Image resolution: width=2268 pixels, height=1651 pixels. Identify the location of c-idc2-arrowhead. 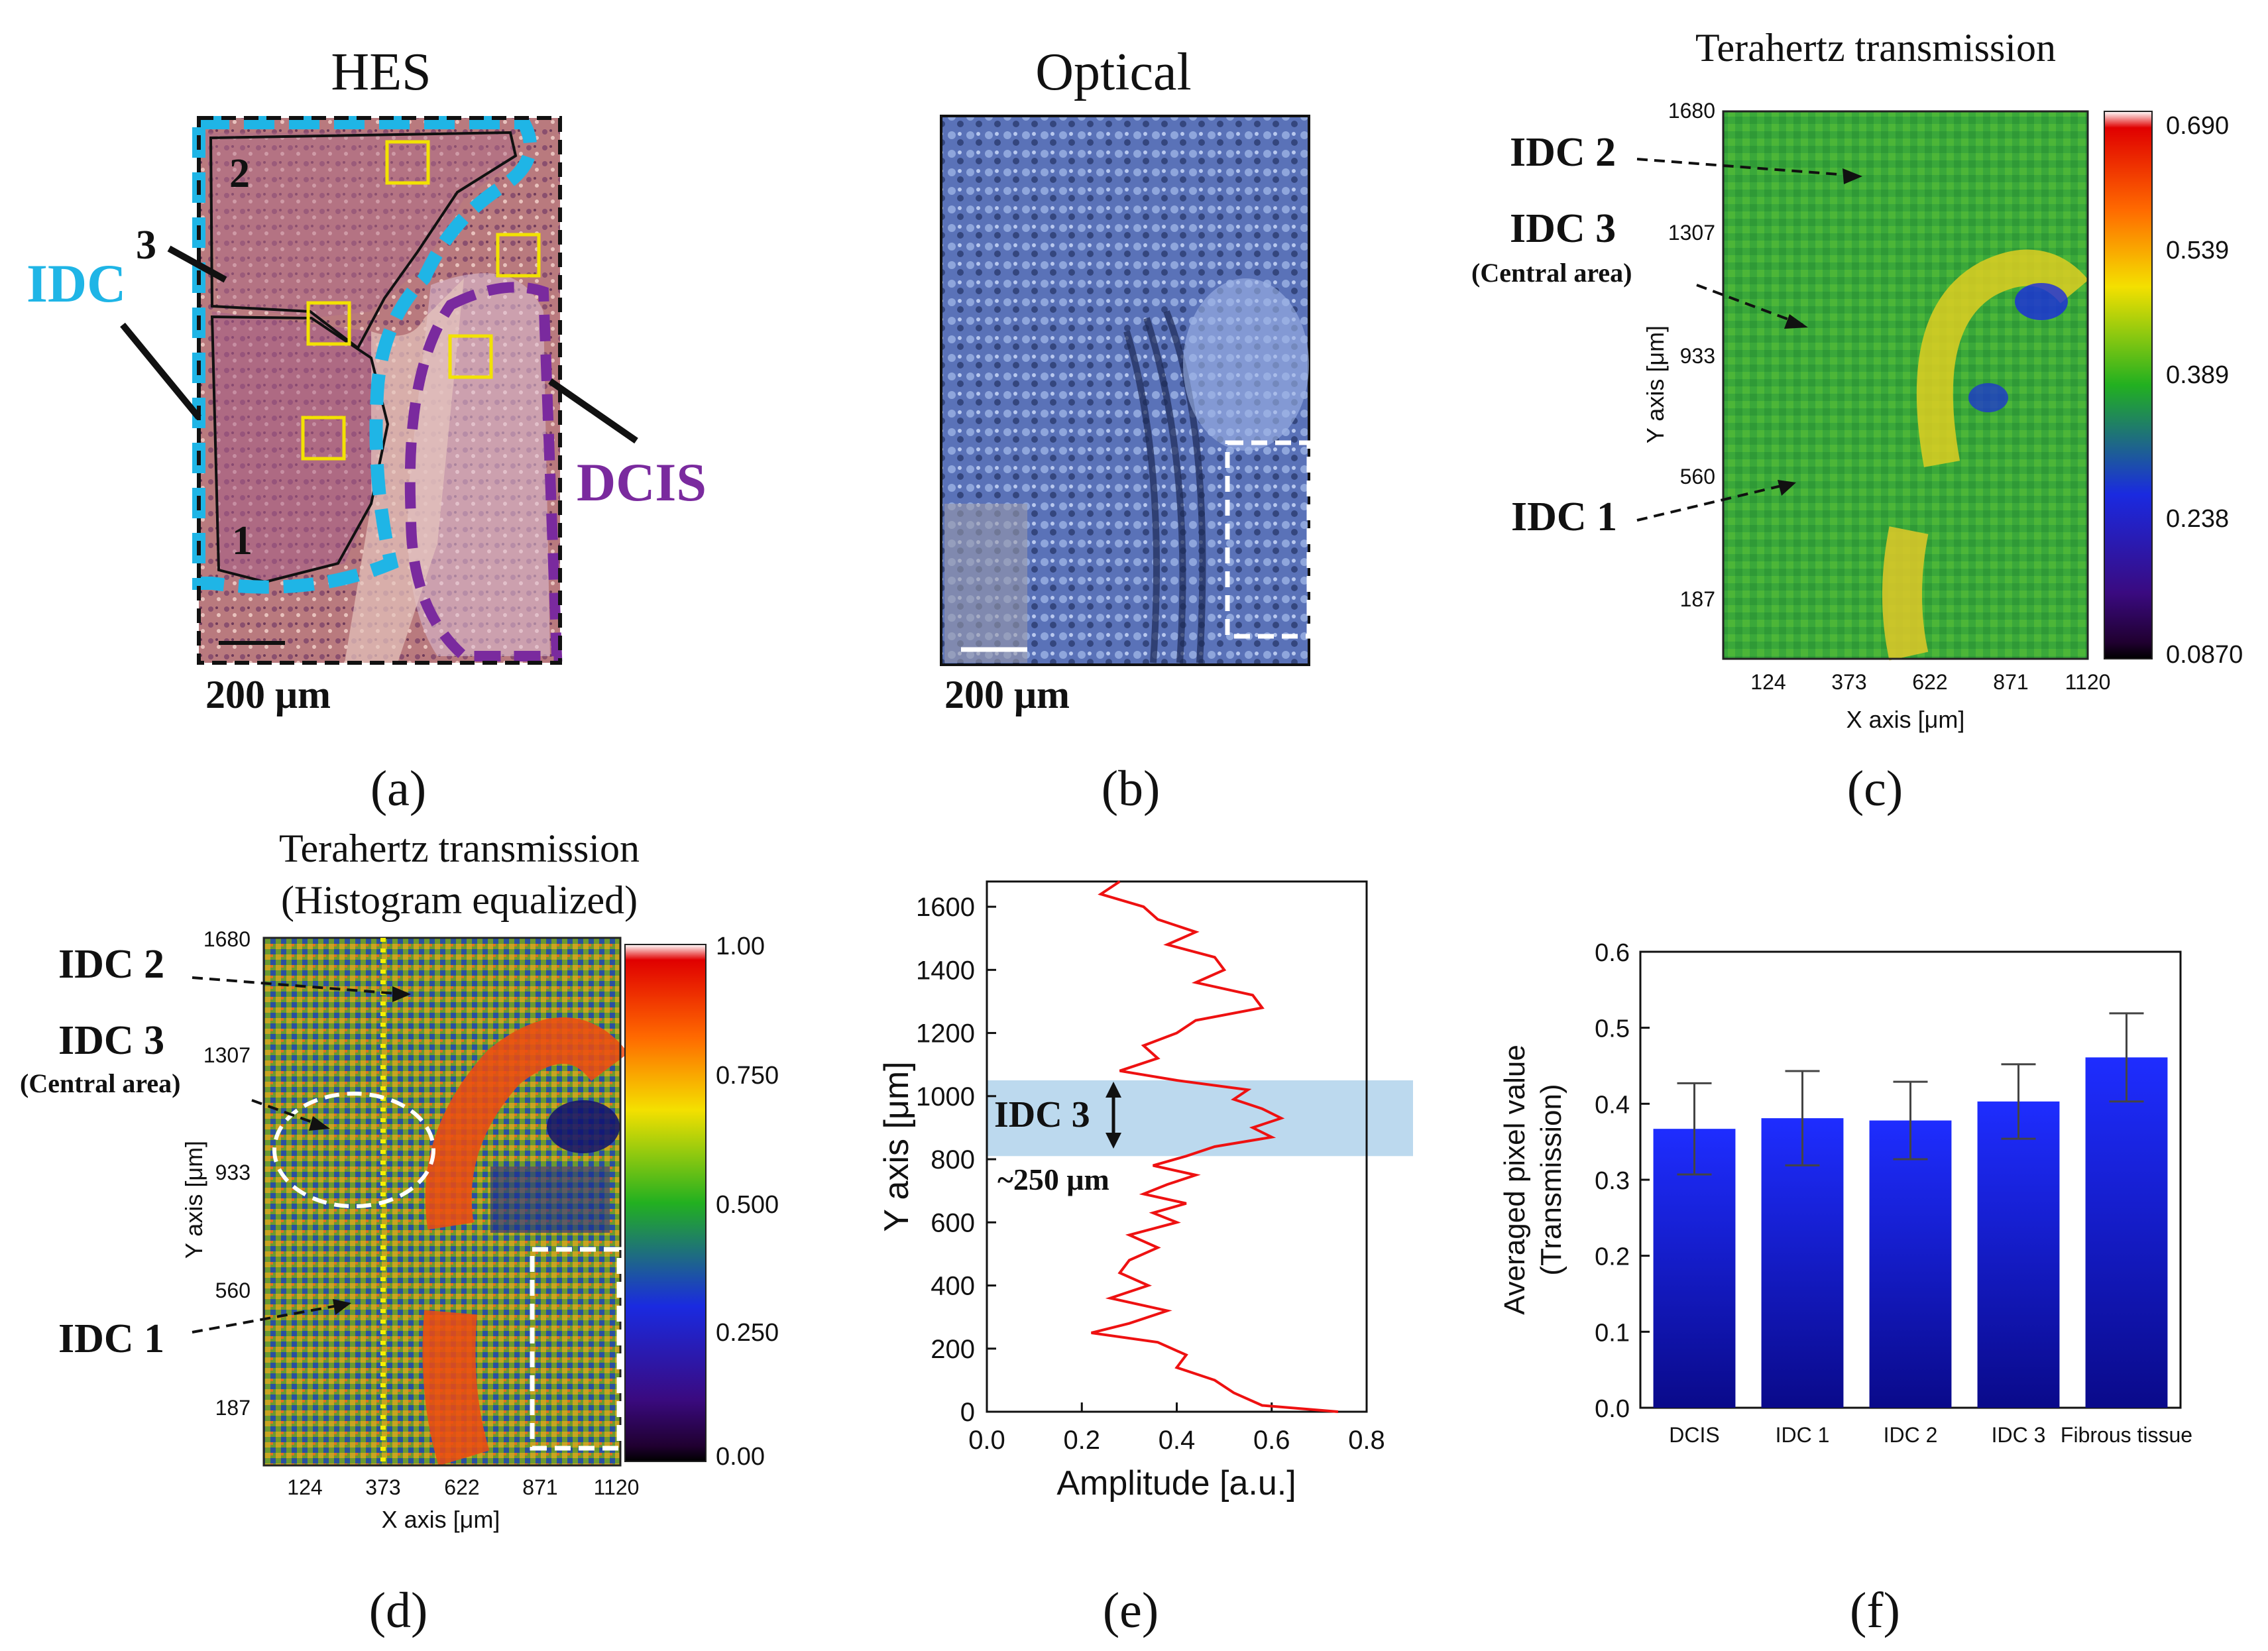
(1853, 176).